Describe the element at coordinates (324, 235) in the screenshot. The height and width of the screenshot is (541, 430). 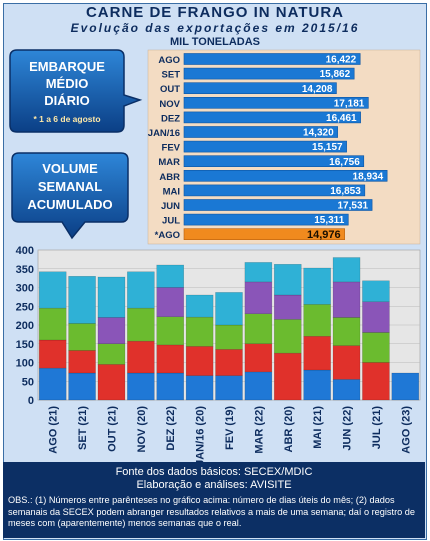
I see `daily-value-label: 14,976` at that location.